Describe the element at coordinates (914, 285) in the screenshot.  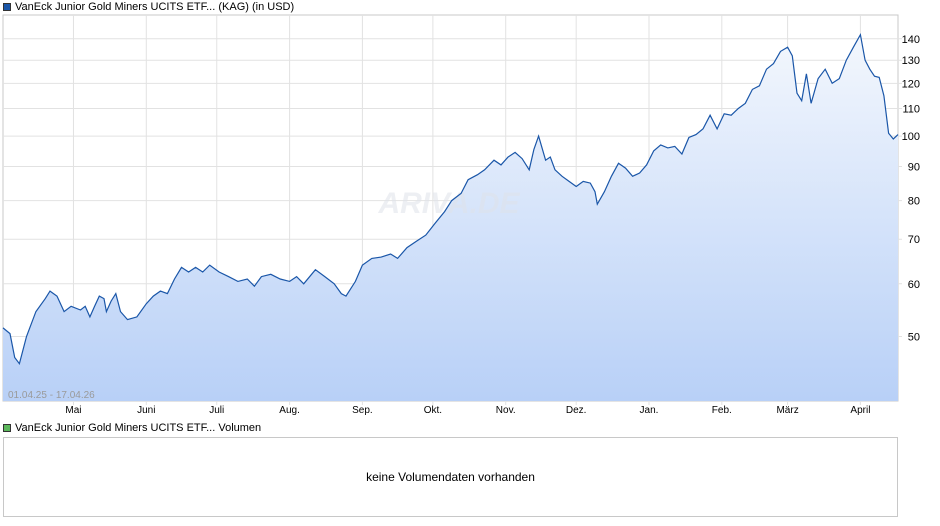
I see `y-tick-label: 60` at that location.